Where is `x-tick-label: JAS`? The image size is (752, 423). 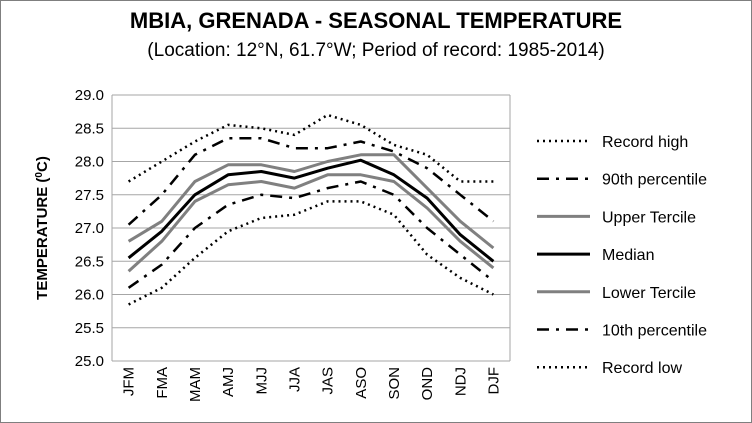 x-tick-label: JAS is located at coordinates (328, 381).